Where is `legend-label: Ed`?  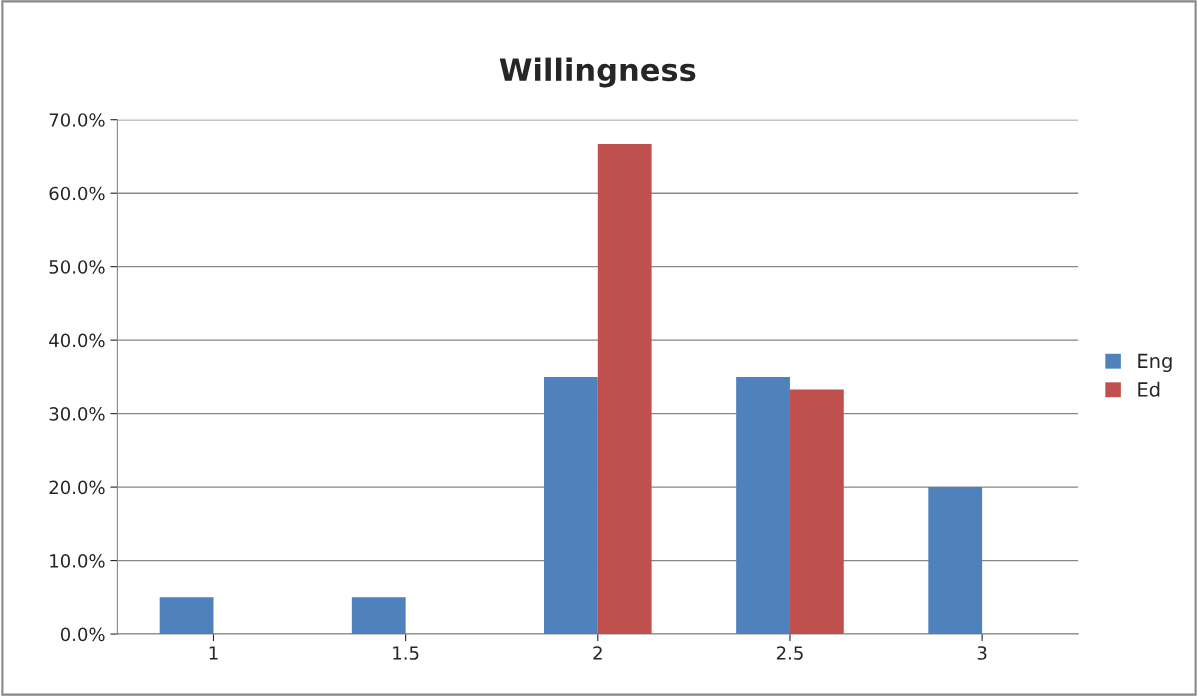
legend-label: Ed is located at coordinates (1149, 389).